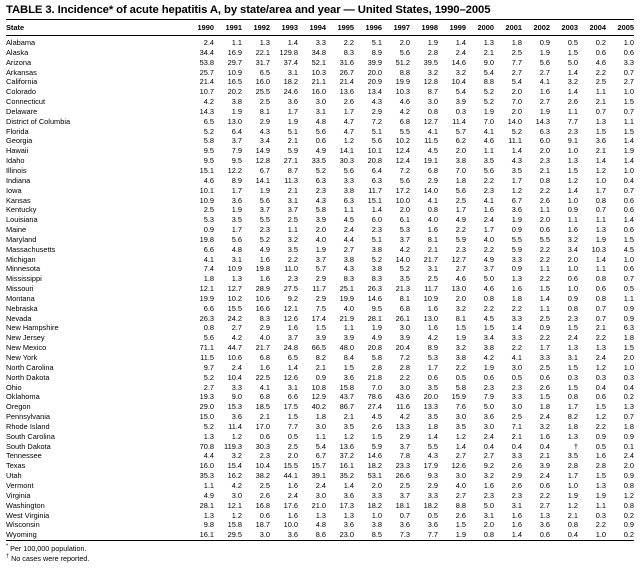 The width and height of the screenshot is (640, 576). What do you see at coordinates (376, 308) in the screenshot?
I see `incidence-value: 9.5` at bounding box center [376, 308].